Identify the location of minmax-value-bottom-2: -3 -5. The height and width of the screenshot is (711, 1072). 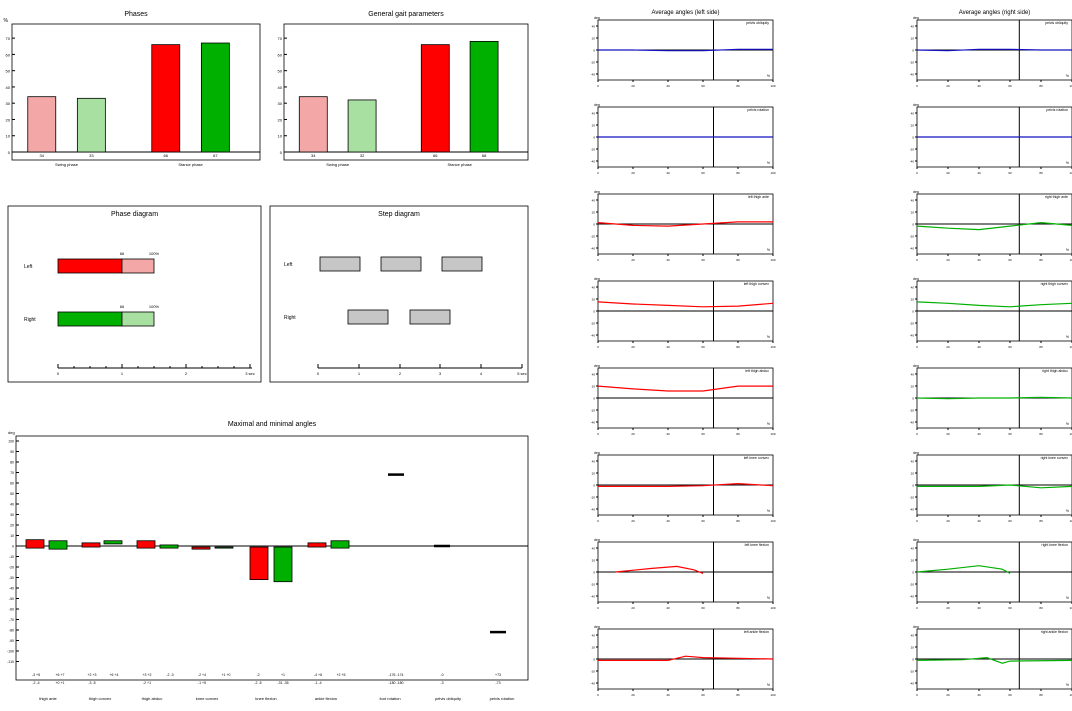
(91, 683).